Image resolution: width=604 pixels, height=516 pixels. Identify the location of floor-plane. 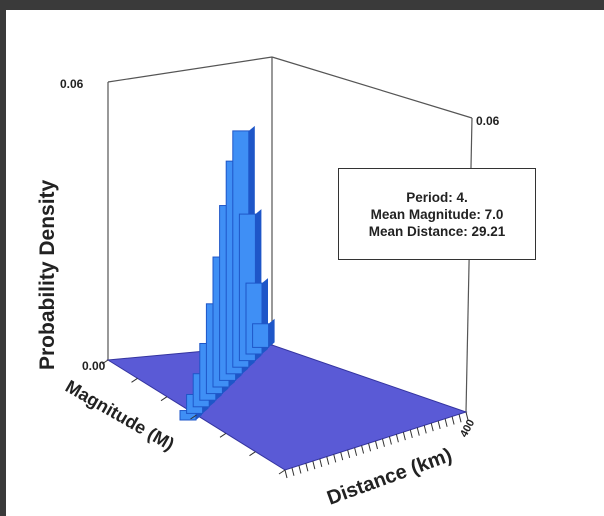
(287, 407).